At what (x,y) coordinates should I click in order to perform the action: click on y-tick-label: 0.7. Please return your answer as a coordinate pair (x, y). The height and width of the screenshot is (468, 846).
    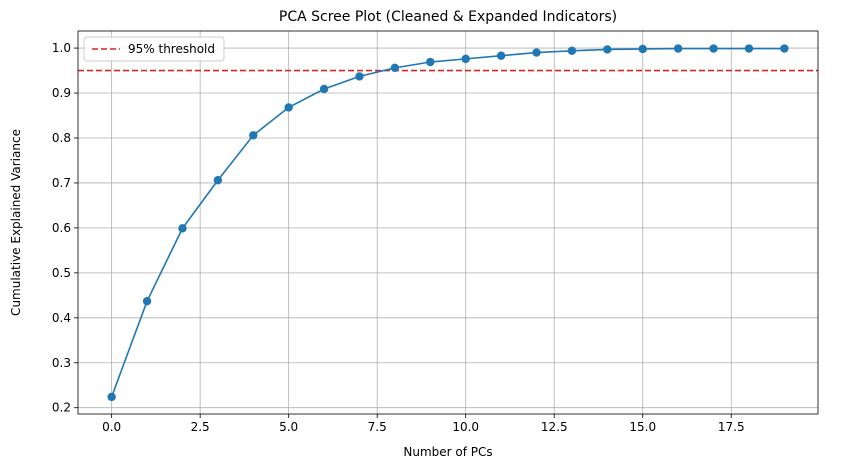
    Looking at the image, I should click on (61, 183).